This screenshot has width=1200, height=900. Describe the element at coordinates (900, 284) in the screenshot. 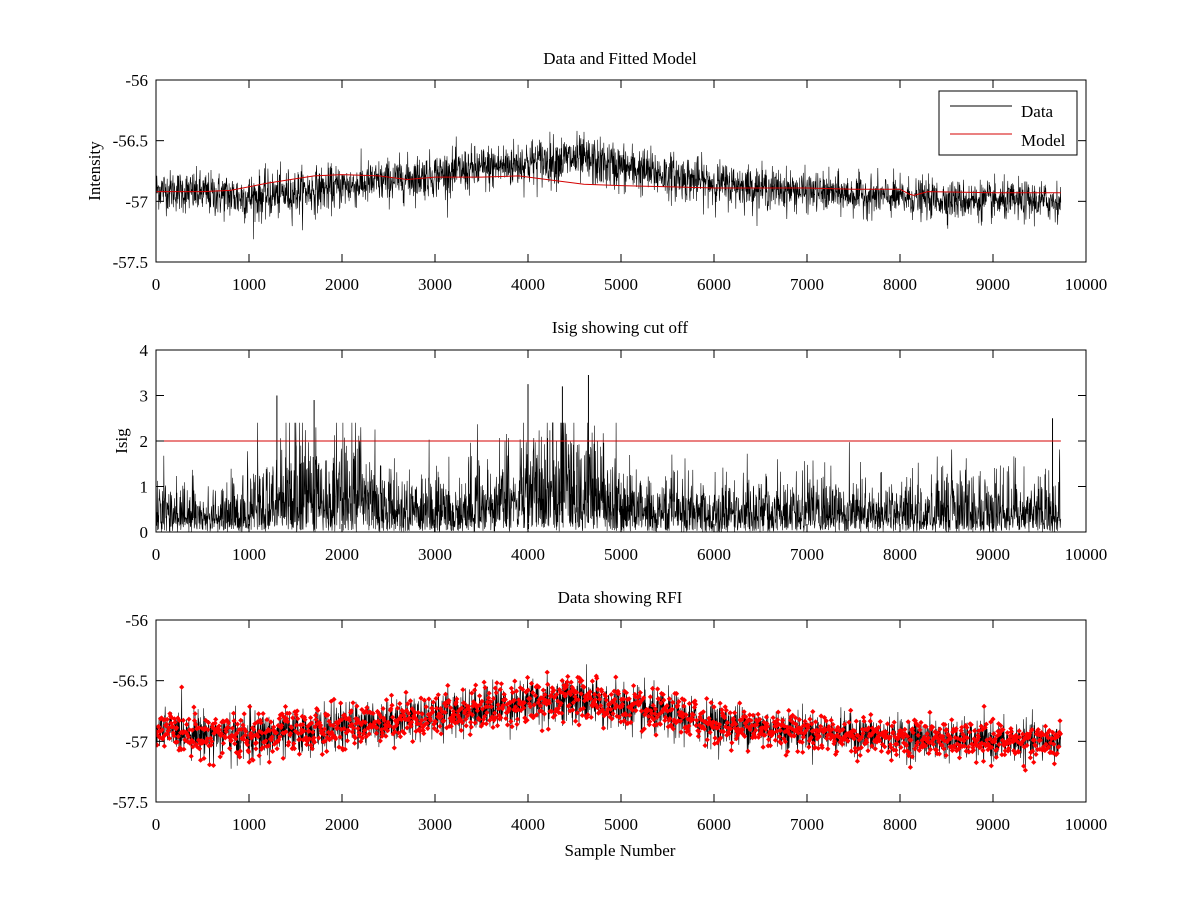

I see `x-tick-label: 8000` at that location.